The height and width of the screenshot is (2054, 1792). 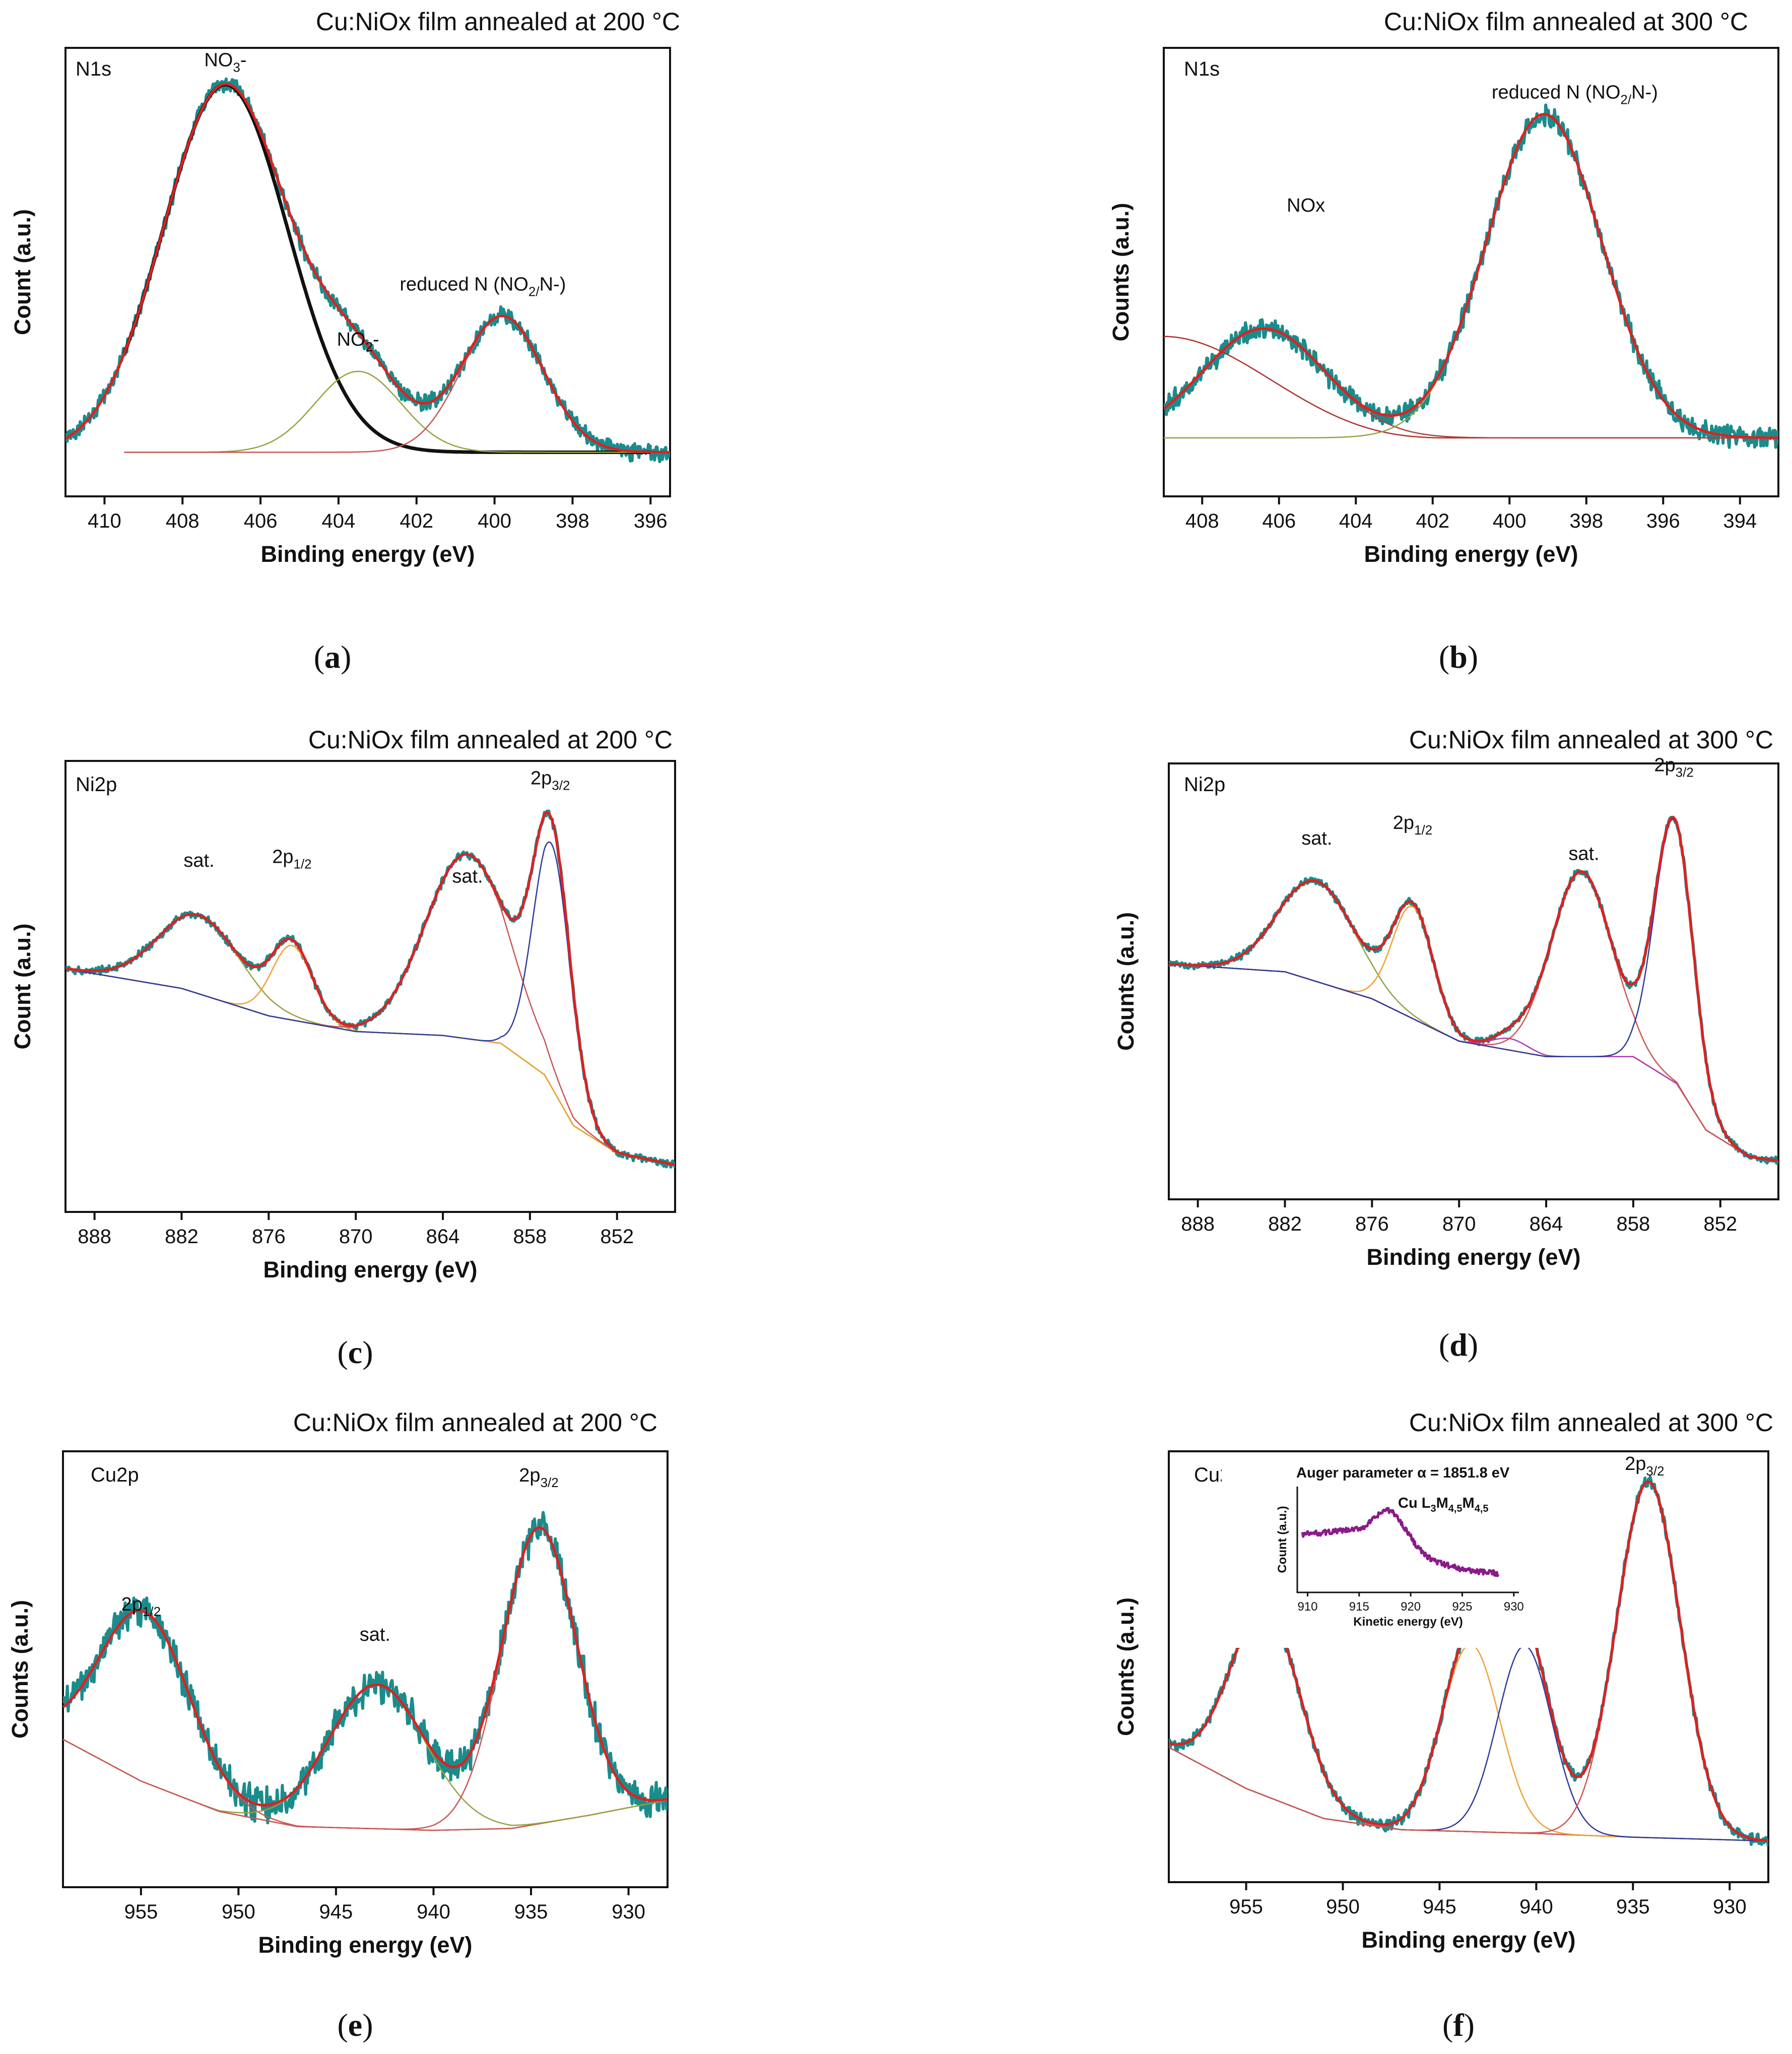 What do you see at coordinates (1279, 521) in the screenshot?
I see `x-tick-label: 406` at bounding box center [1279, 521].